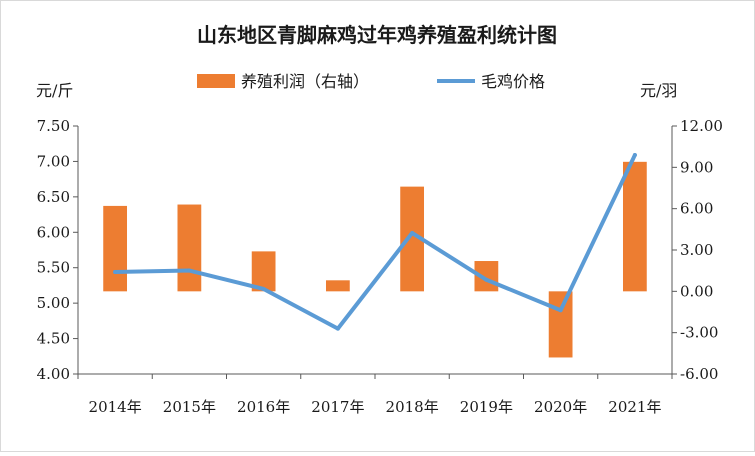 This screenshot has width=755, height=456. I want to click on left-tick-label: 6.00, so click(53, 232).